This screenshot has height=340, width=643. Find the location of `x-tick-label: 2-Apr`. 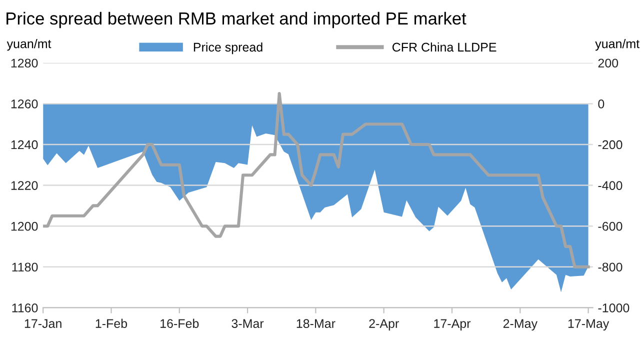

x-tick-label: 2-Apr is located at coordinates (384, 324).